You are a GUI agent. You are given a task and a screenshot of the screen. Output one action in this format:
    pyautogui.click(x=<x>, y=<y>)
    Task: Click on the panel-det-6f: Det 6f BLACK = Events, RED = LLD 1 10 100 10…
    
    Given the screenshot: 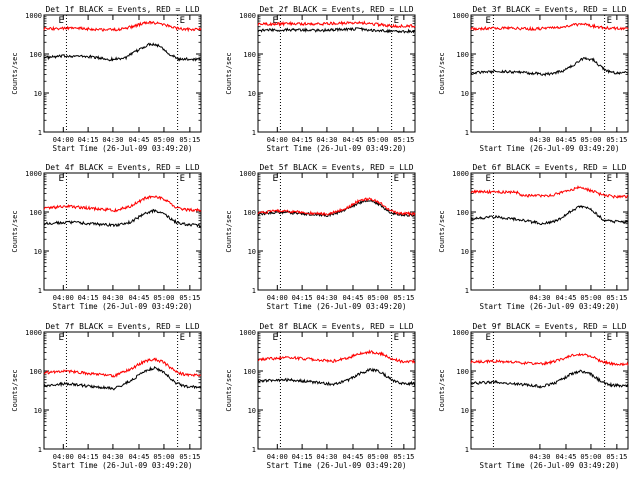 What is the action you would take?
    pyautogui.click(x=533, y=237)
    